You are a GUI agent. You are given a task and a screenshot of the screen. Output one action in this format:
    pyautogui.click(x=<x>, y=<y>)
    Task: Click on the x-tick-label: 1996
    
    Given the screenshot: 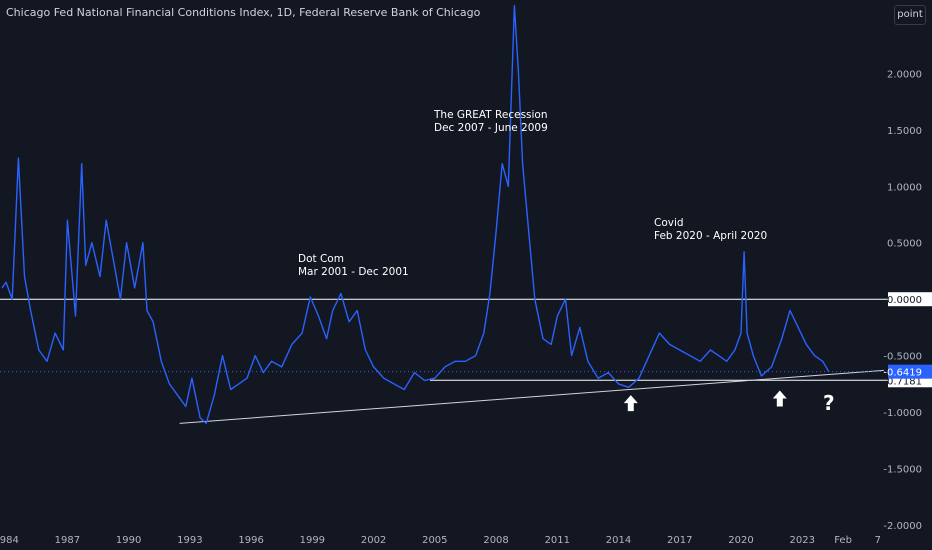 What is the action you would take?
    pyautogui.click(x=250, y=540)
    